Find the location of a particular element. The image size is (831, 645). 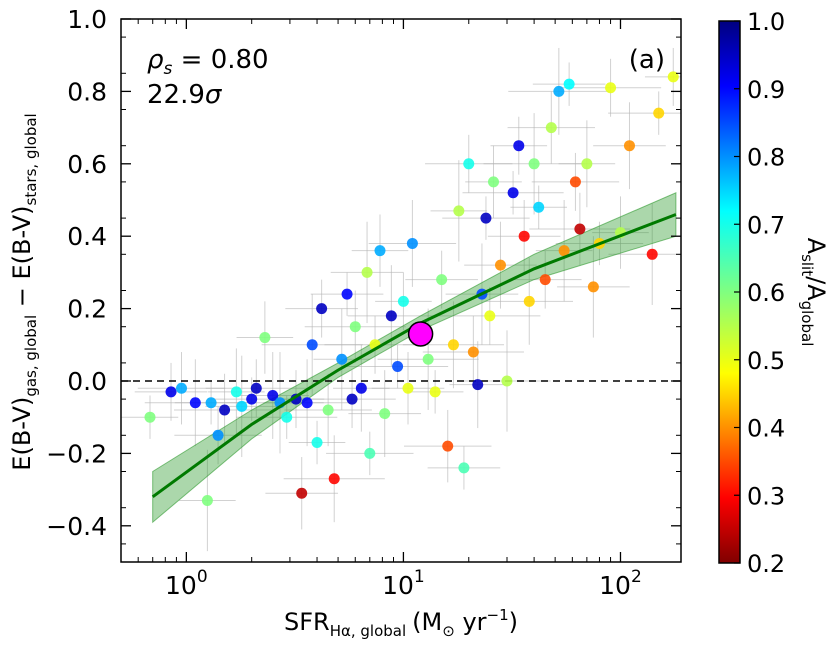

colorbar-tick-label: 0.8 is located at coordinates (766, 158).